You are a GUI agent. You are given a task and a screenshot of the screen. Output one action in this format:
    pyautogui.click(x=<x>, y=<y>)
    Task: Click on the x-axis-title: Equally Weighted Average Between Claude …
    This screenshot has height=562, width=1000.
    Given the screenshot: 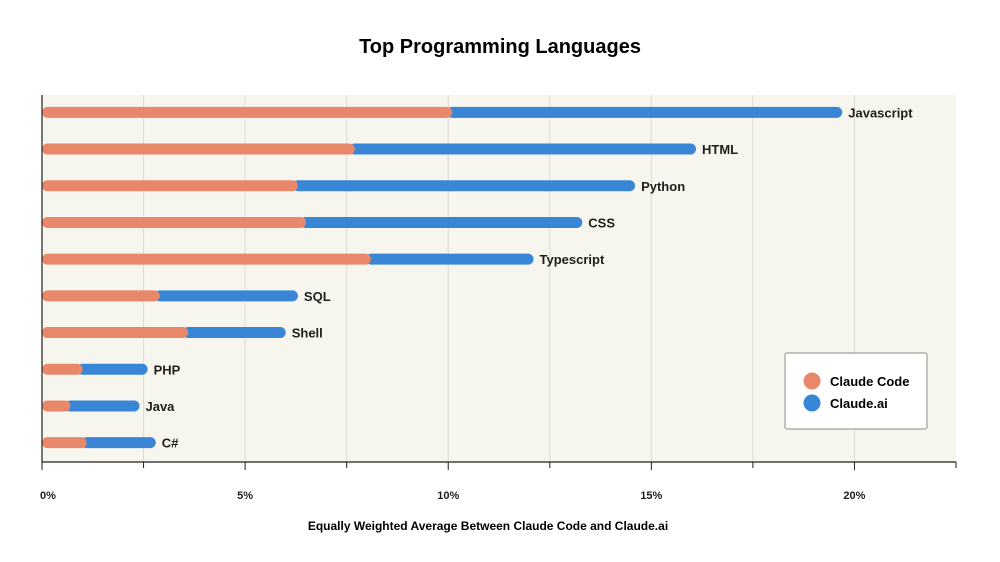 What is the action you would take?
    pyautogui.click(x=488, y=526)
    